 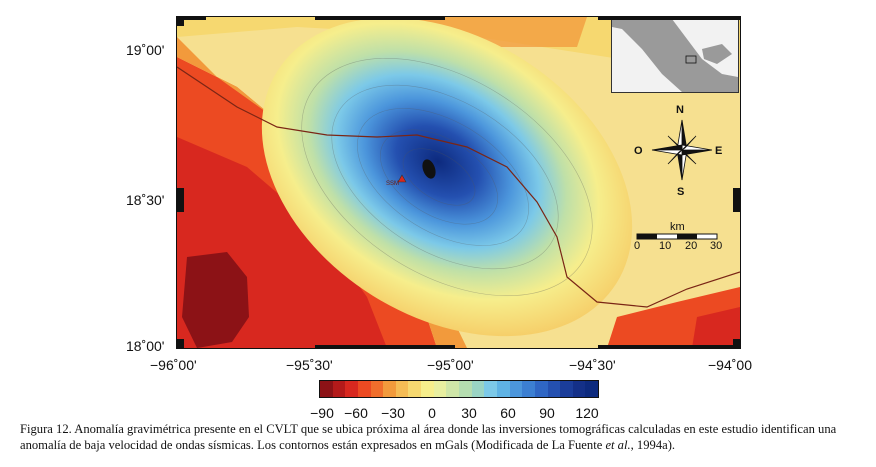 I want to click on compass-east-label: E, so click(x=719, y=151).